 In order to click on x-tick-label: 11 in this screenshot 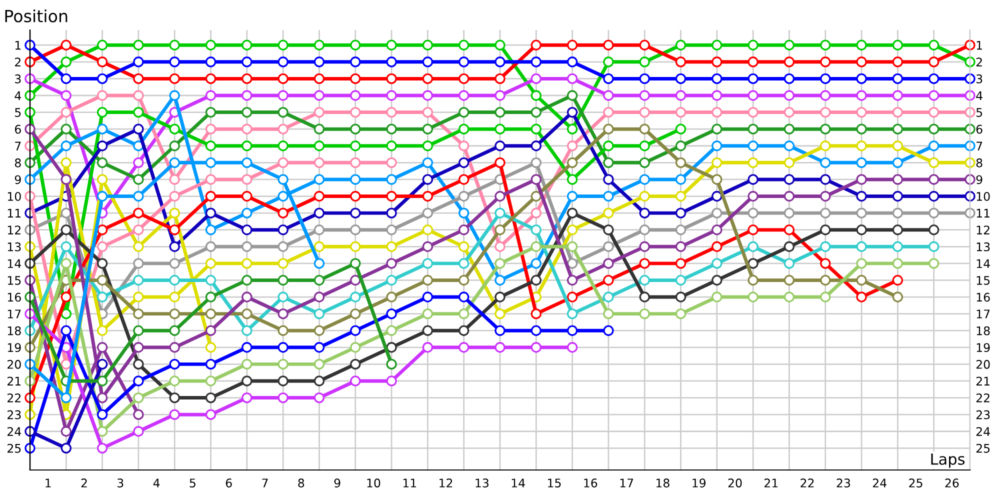, I will do `click(409, 483)`.